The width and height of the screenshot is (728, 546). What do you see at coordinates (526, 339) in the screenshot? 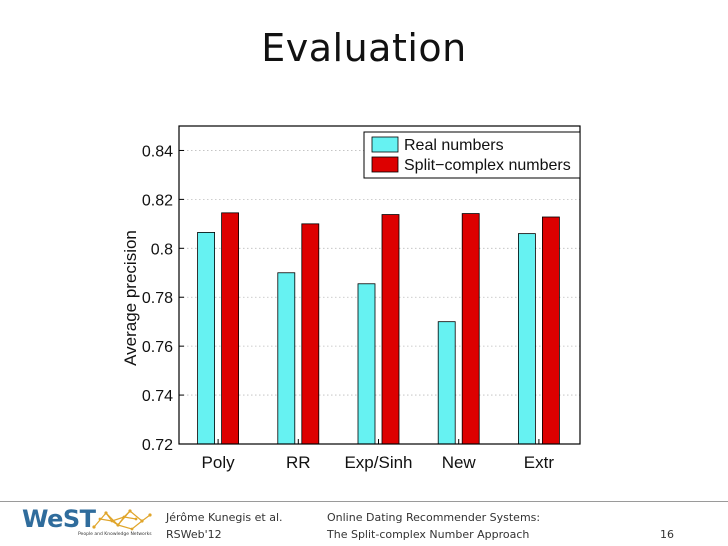
I see `bar-real-extr` at bounding box center [526, 339].